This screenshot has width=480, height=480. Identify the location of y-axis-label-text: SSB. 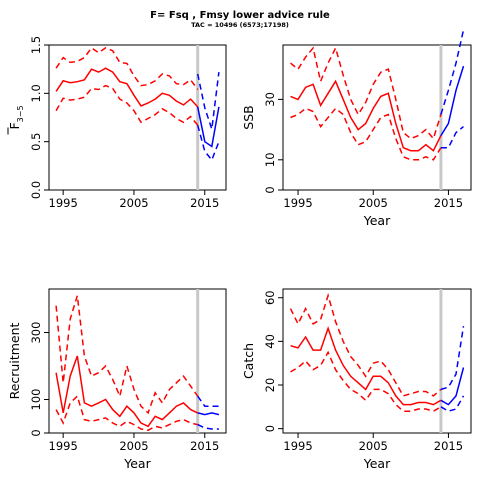
(248, 117).